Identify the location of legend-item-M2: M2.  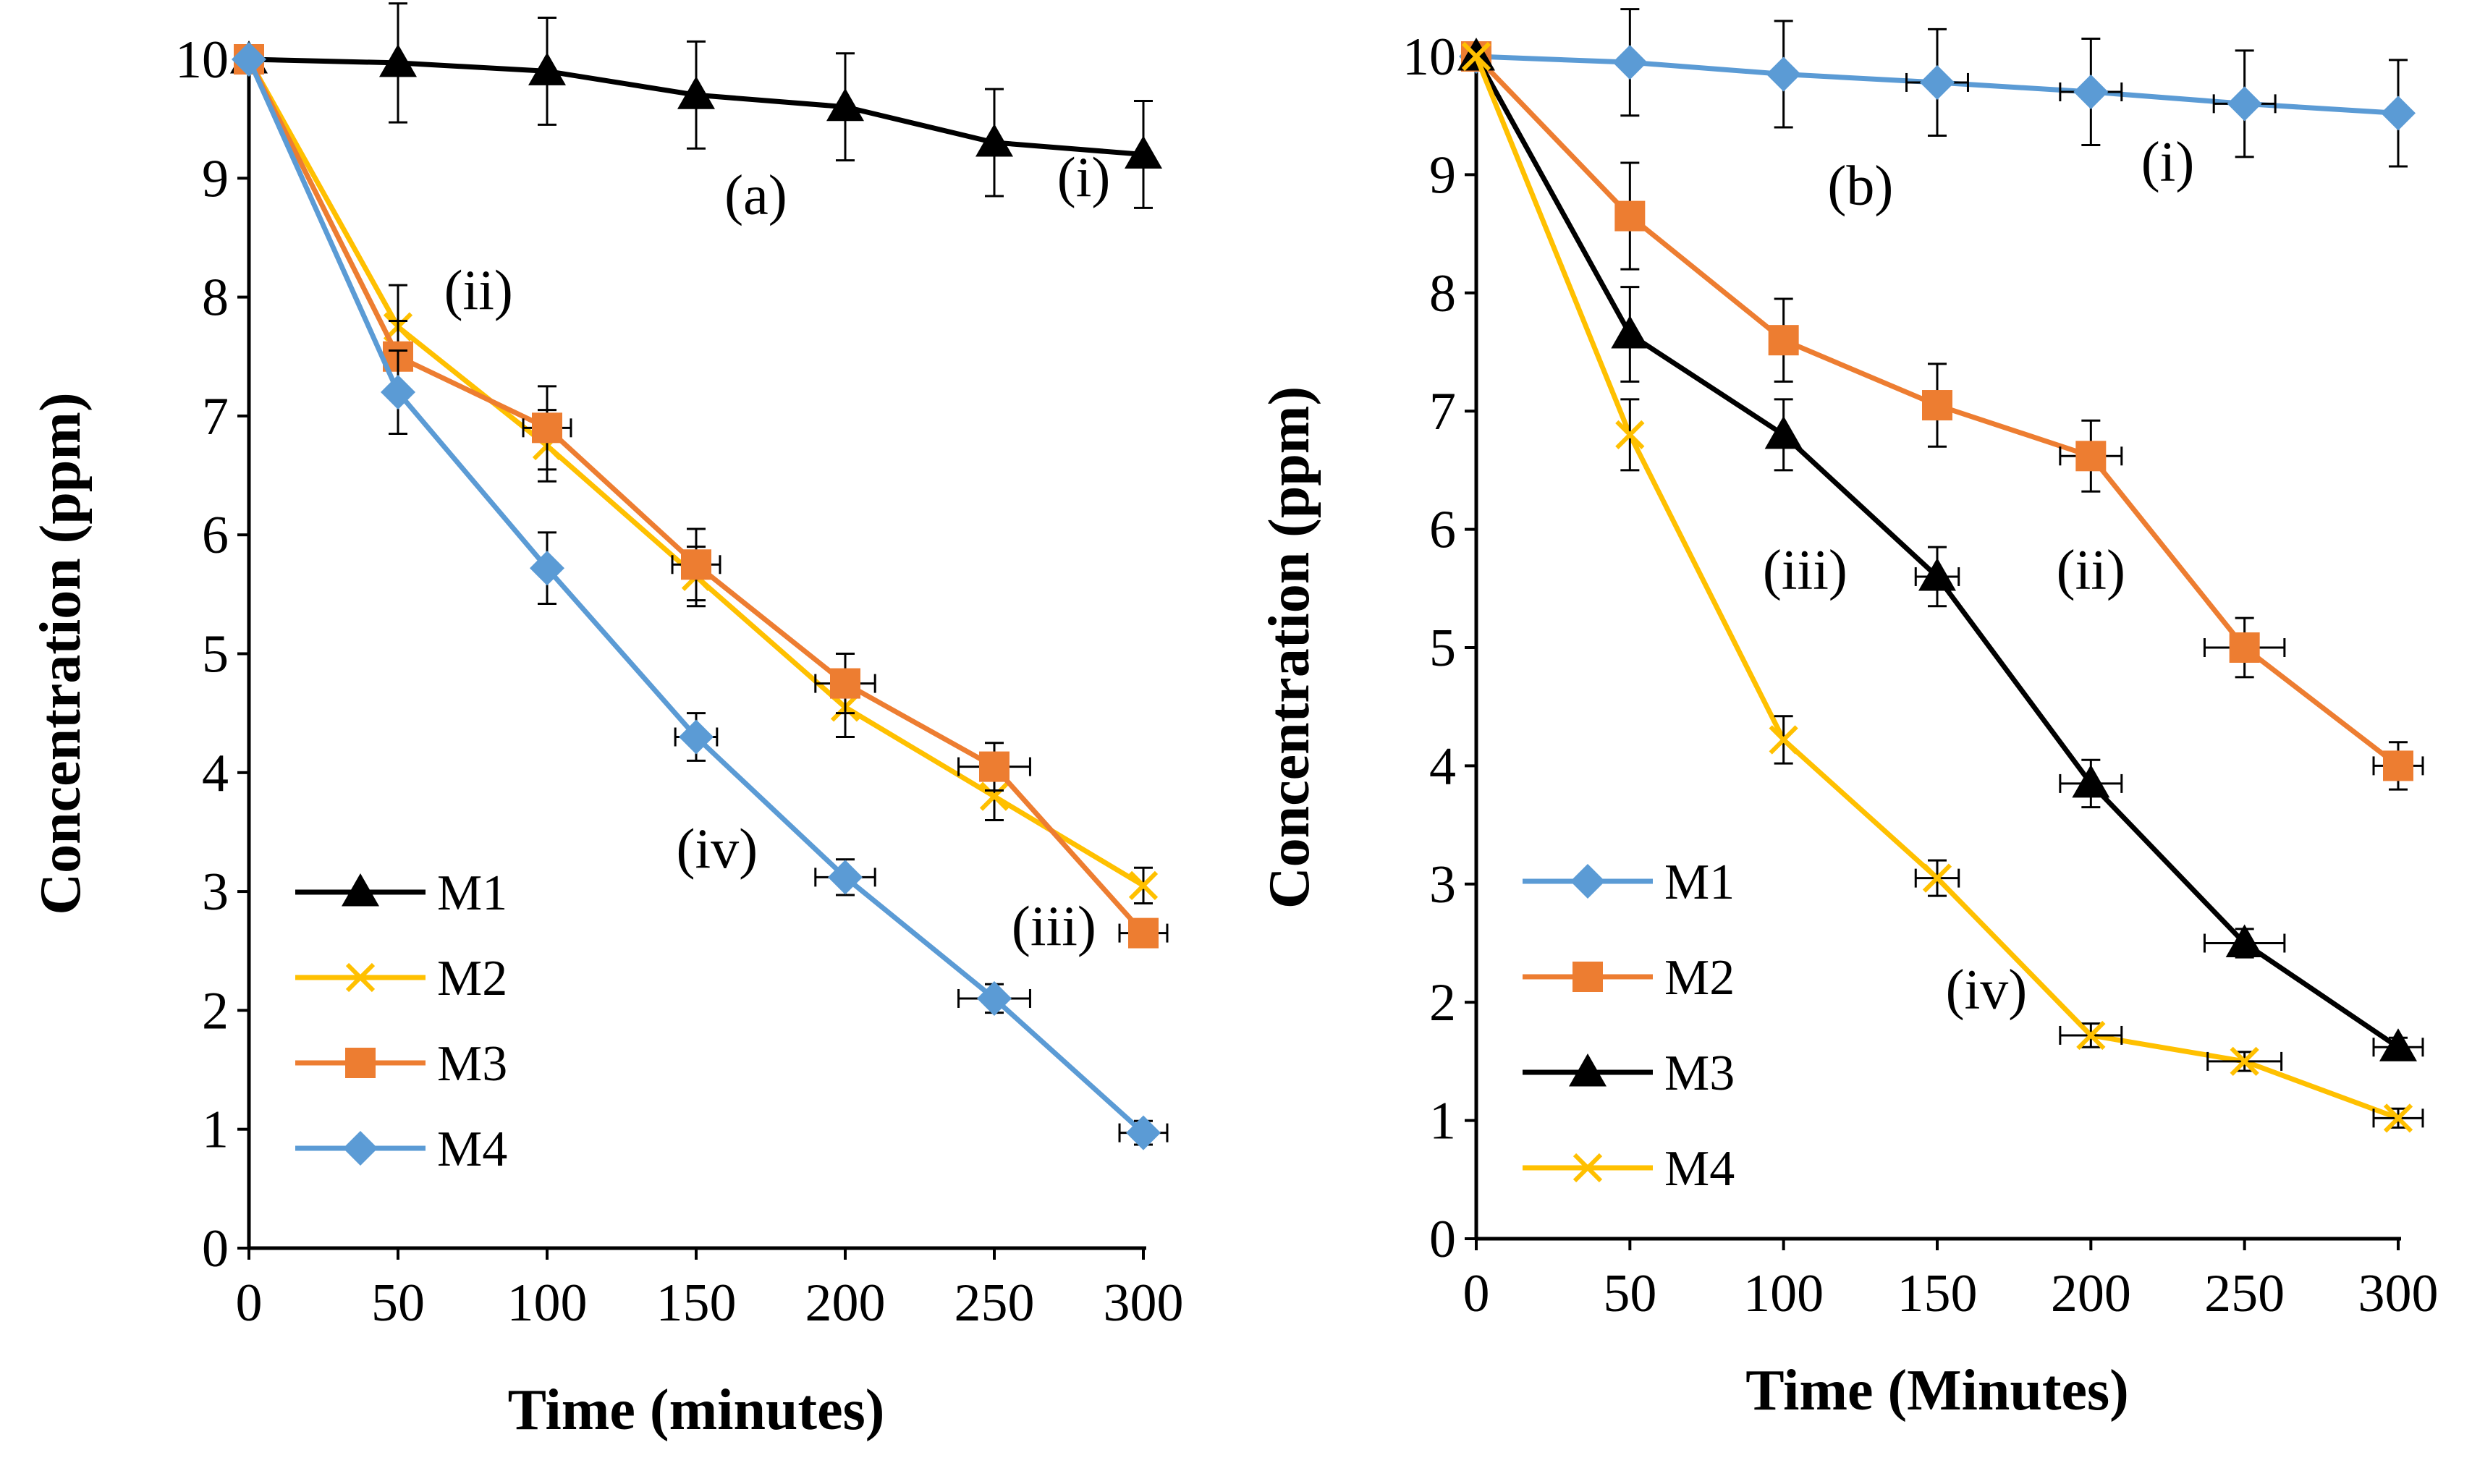
(401, 978).